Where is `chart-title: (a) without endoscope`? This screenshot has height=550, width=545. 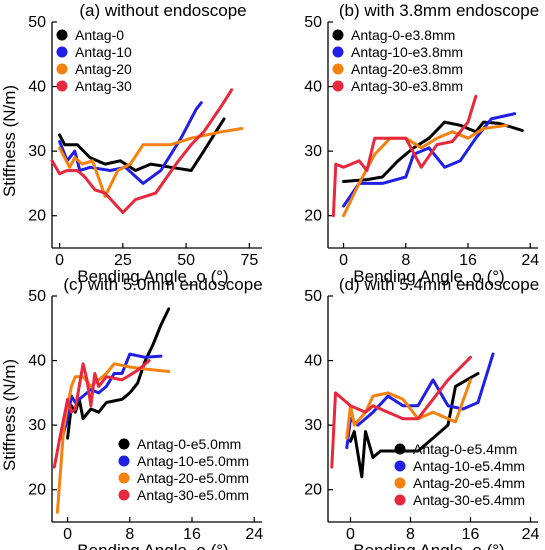
chart-title: (a) without endoscope is located at coordinates (162, 10).